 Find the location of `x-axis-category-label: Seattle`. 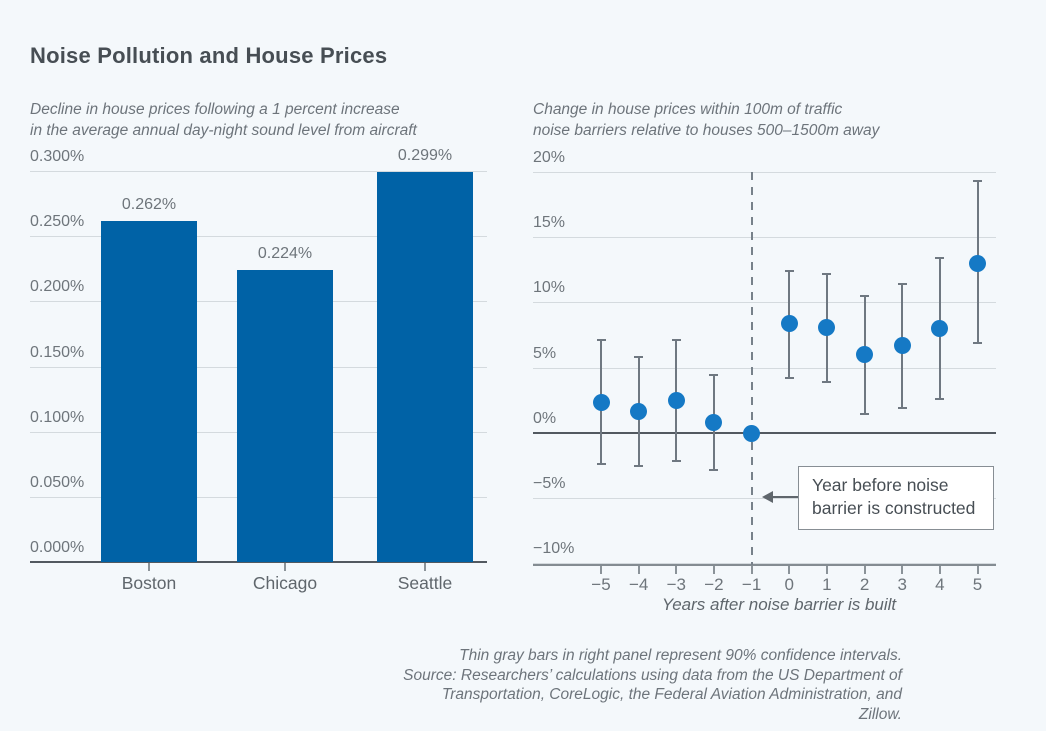

x-axis-category-label: Seattle is located at coordinates (425, 583).